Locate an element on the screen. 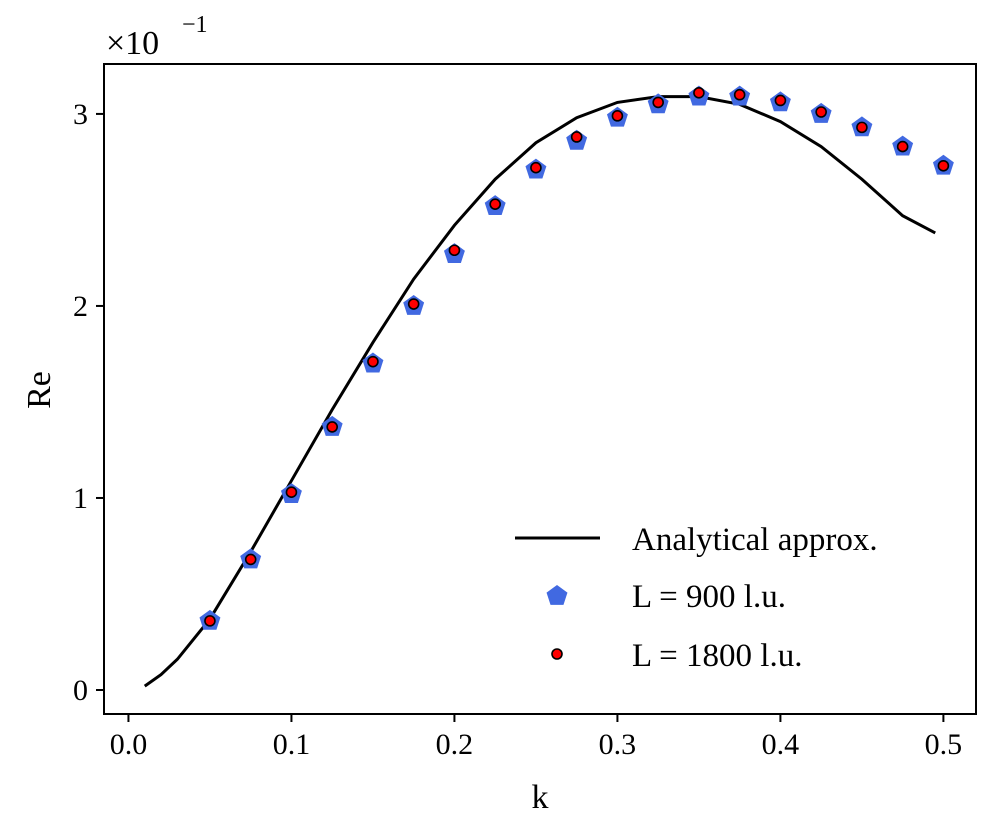  y-tick-label: 0 is located at coordinates (80, 690).